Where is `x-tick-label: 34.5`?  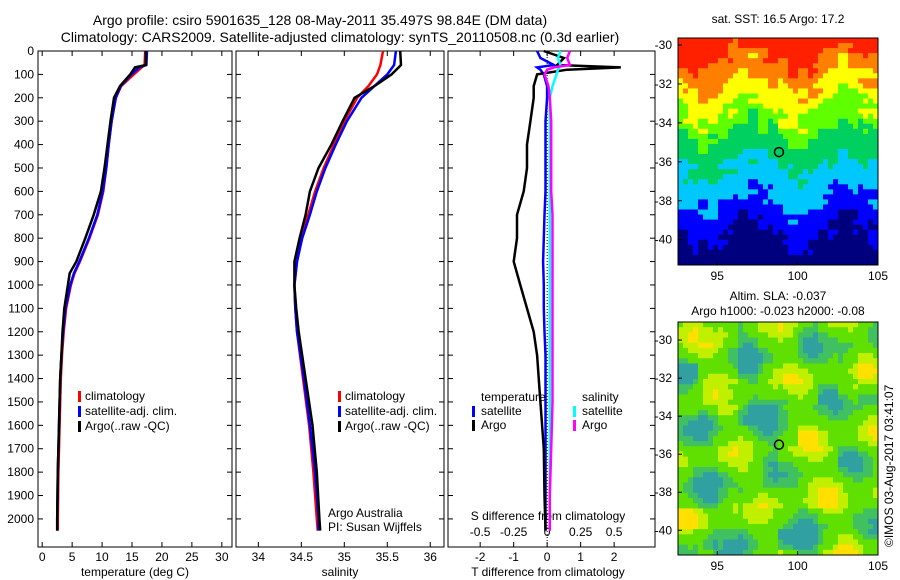
x-tick-label: 34.5 is located at coordinates (302, 557).